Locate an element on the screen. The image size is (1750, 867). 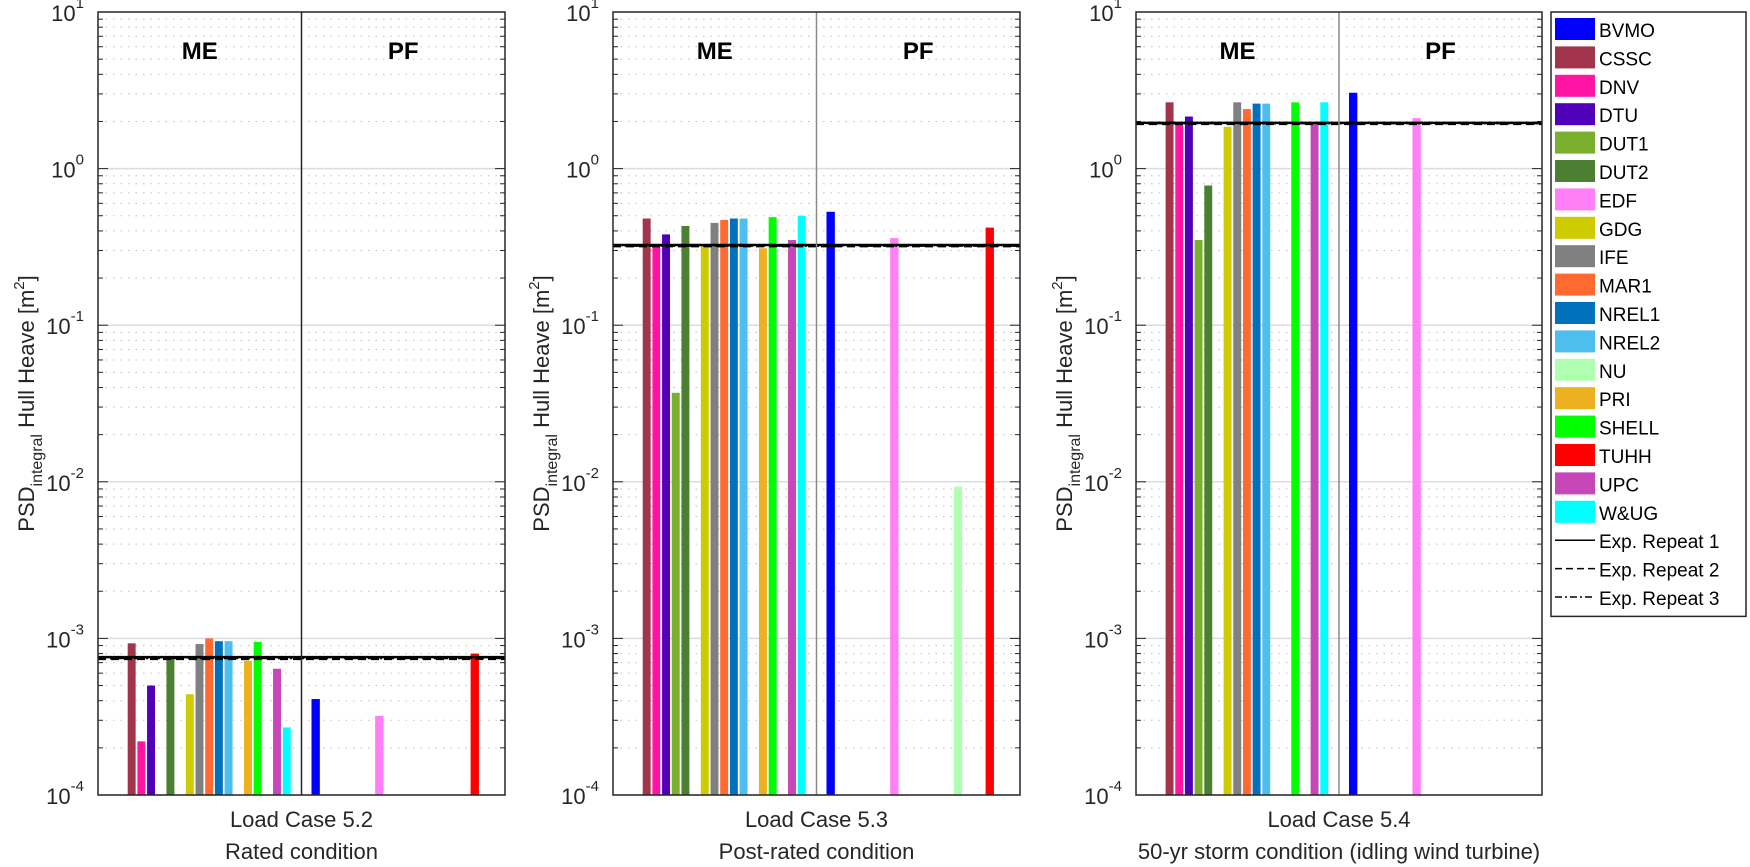
bar-pf-bvmo is located at coordinates (315, 747).